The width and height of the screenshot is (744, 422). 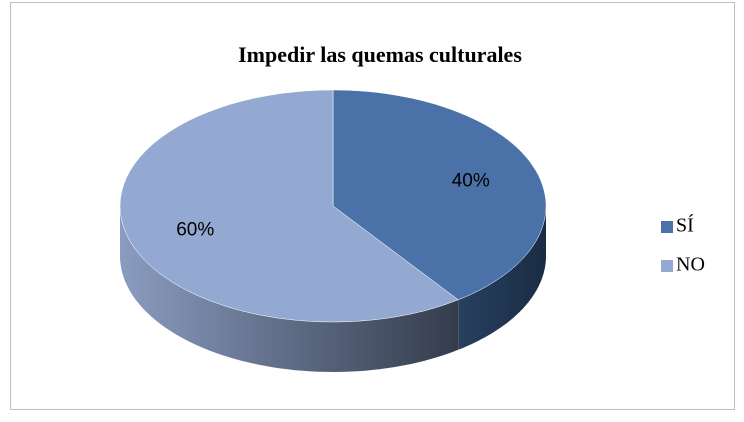 I want to click on legend-label: NO, so click(x=690, y=265).